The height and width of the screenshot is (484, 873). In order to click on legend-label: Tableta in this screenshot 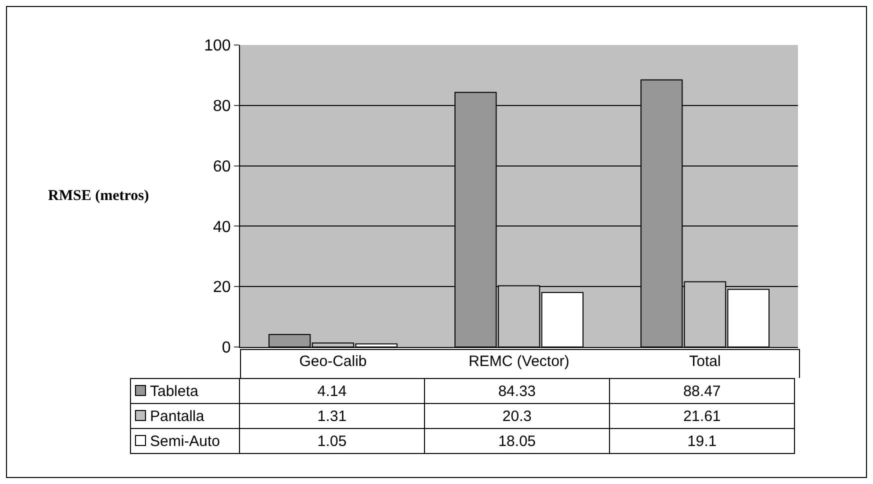, I will do `click(185, 391)`.